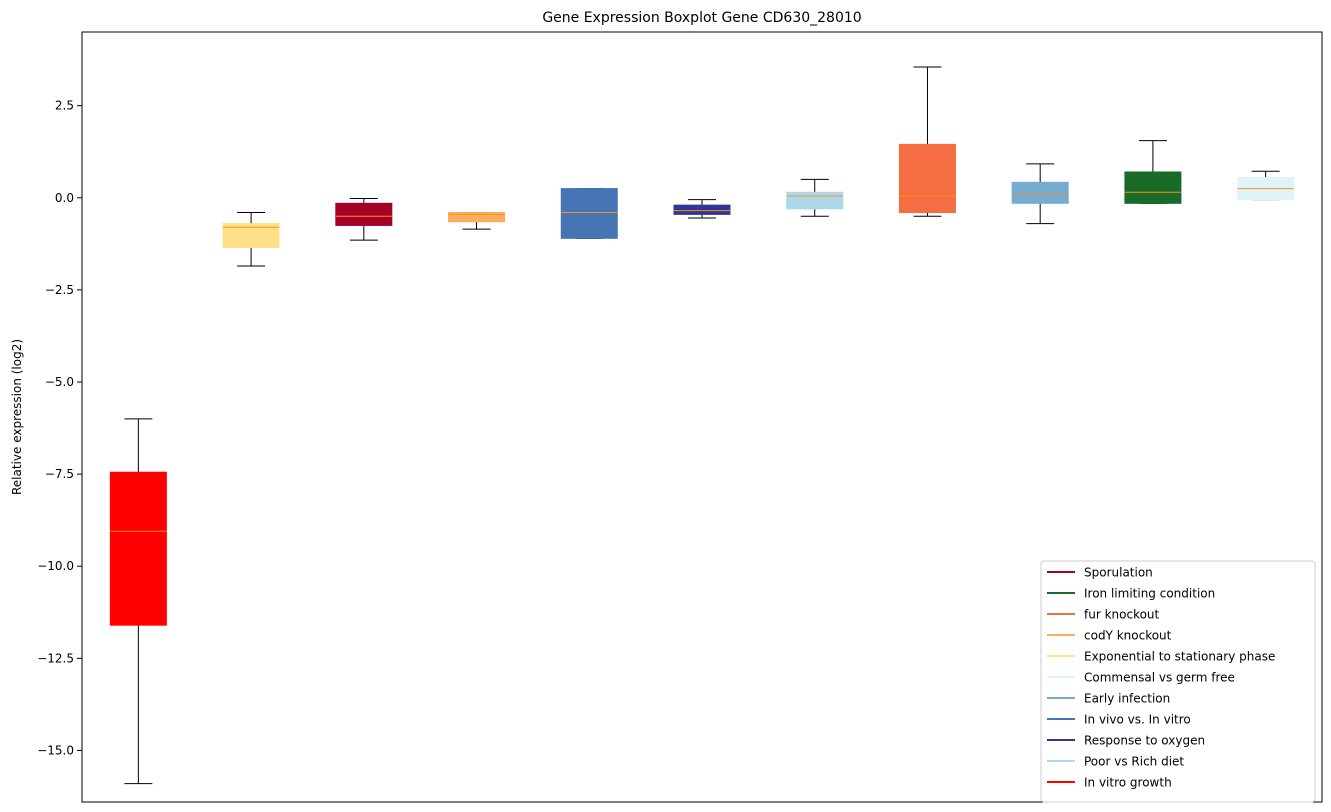  I want to click on y-tick-label: −15.0, so click(55, 750).